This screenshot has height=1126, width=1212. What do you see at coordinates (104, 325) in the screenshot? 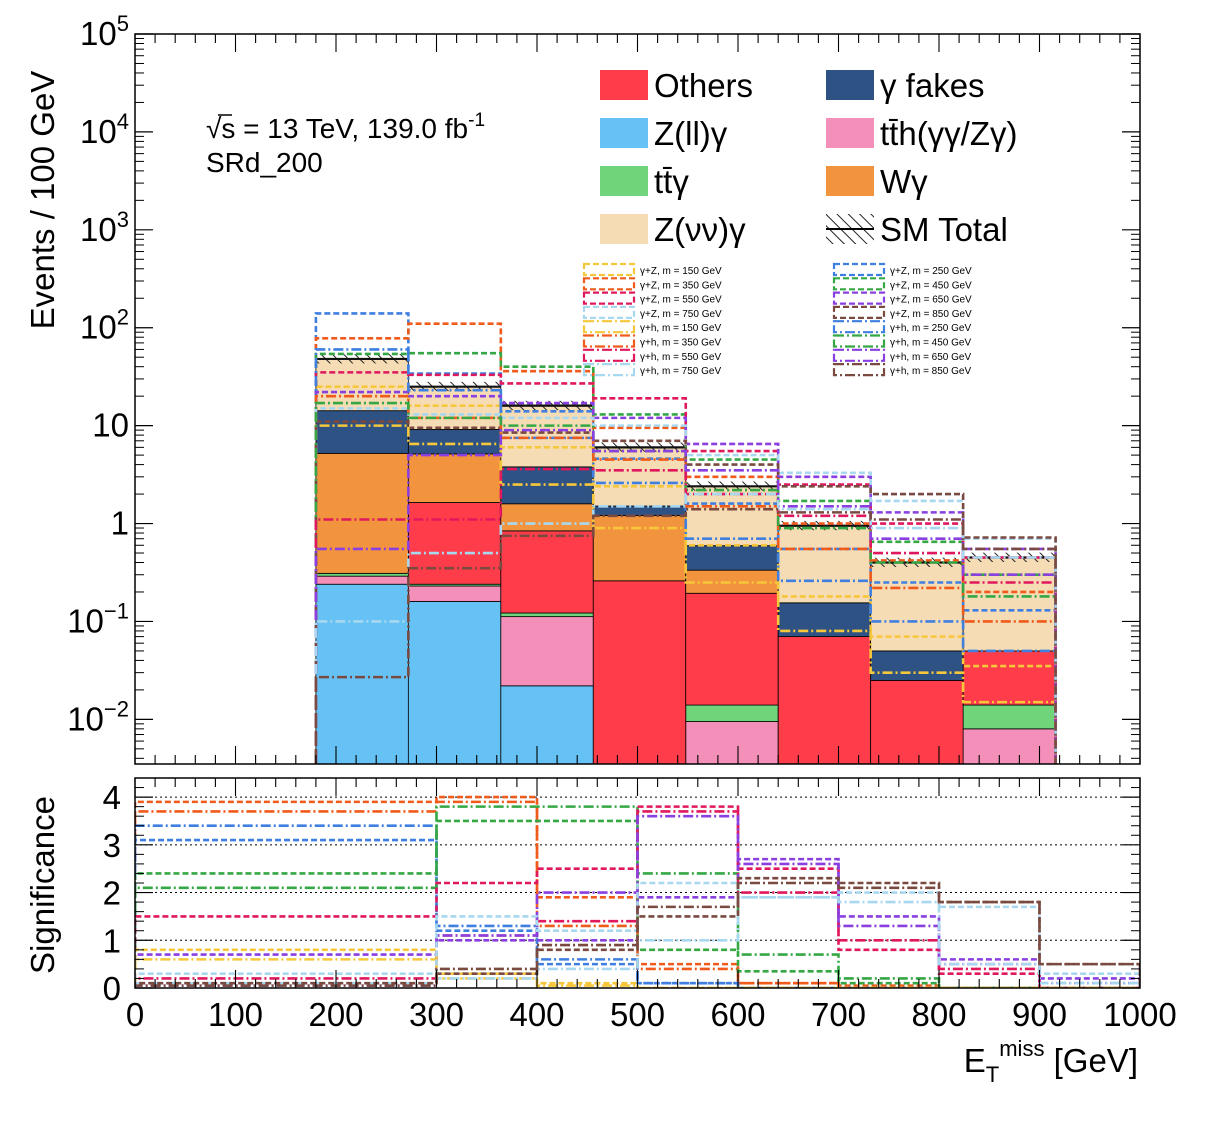
I see `y-tick-label: 10²` at bounding box center [104, 325].